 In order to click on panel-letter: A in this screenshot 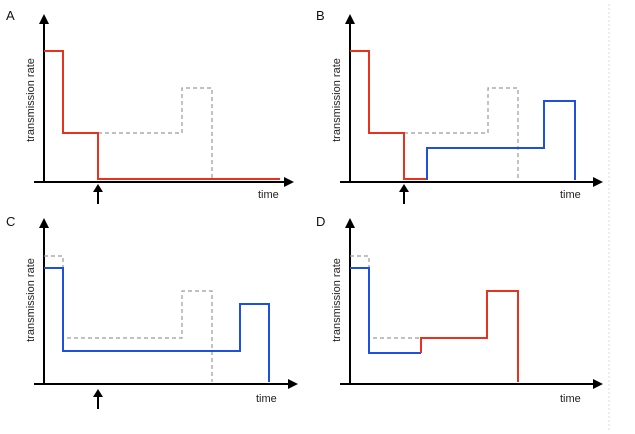, I will do `click(10, 15)`.